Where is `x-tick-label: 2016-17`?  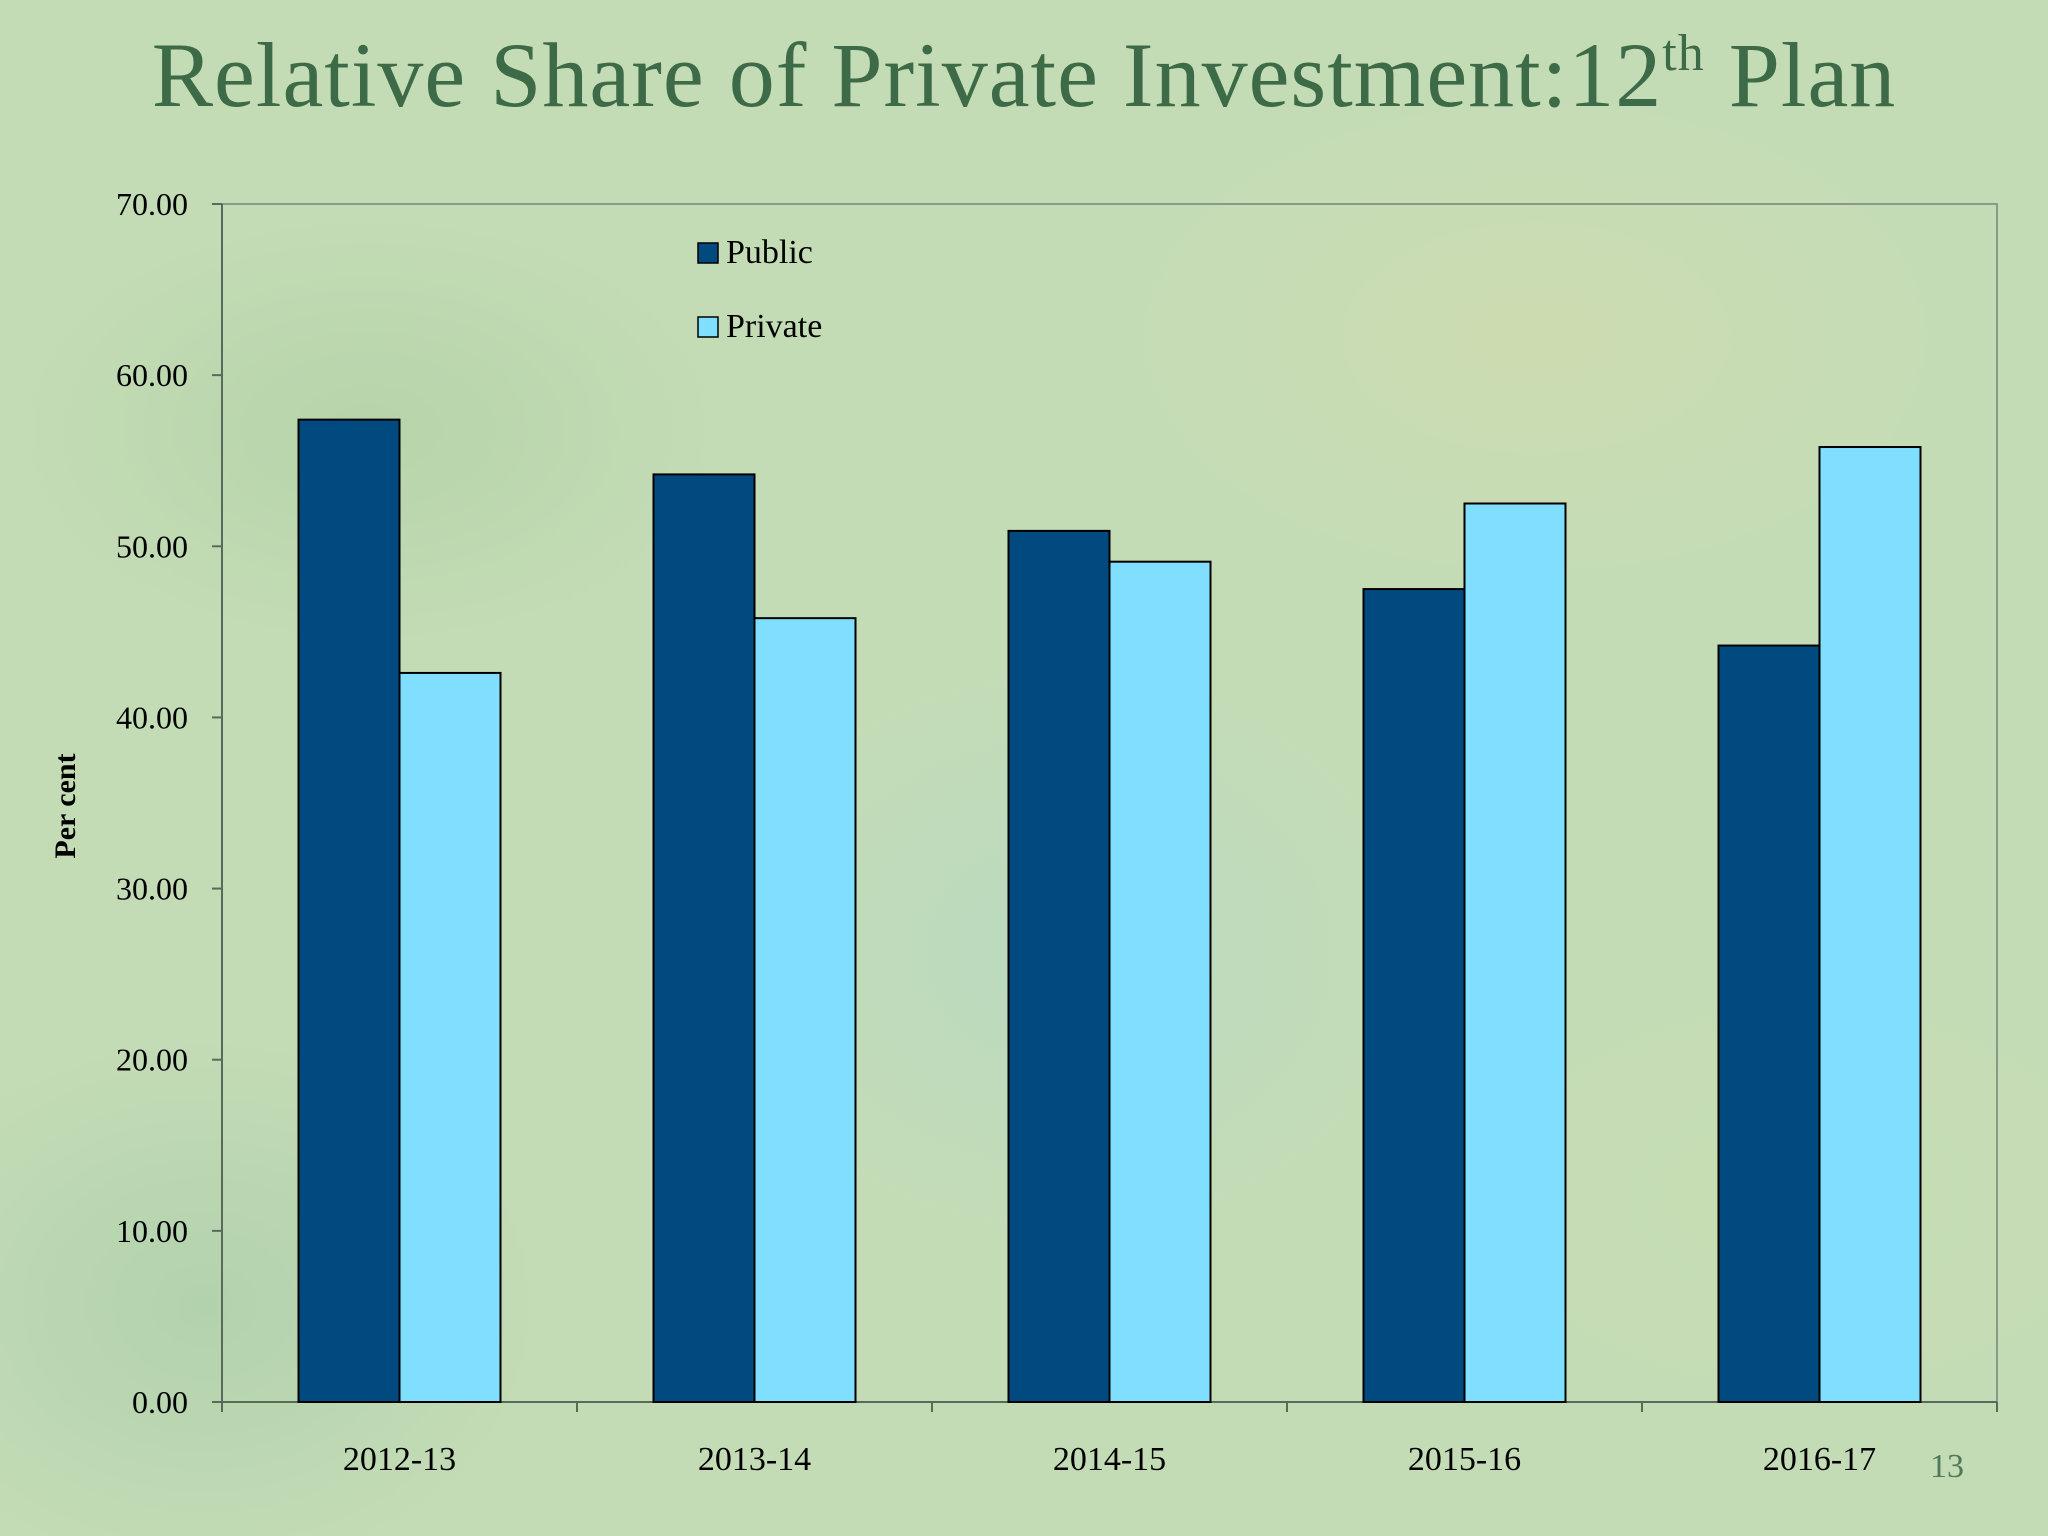 x-tick-label: 2016-17 is located at coordinates (1819, 1459).